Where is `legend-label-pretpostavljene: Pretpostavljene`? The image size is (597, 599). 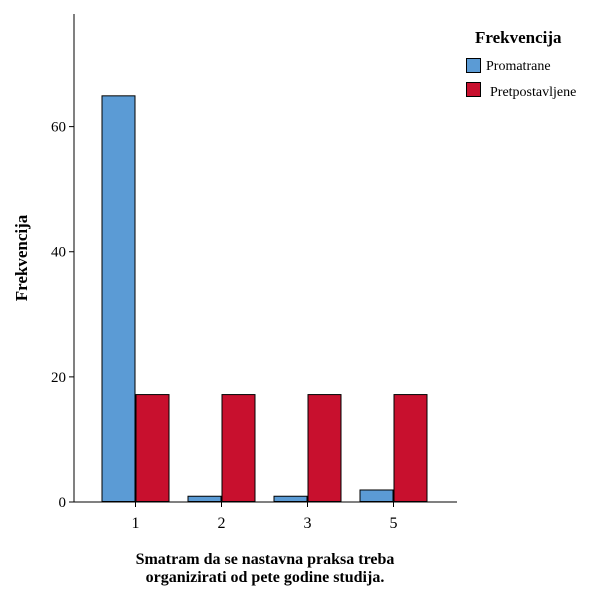
legend-label-pretpostavljene: Pretpostavljene is located at coordinates (533, 92).